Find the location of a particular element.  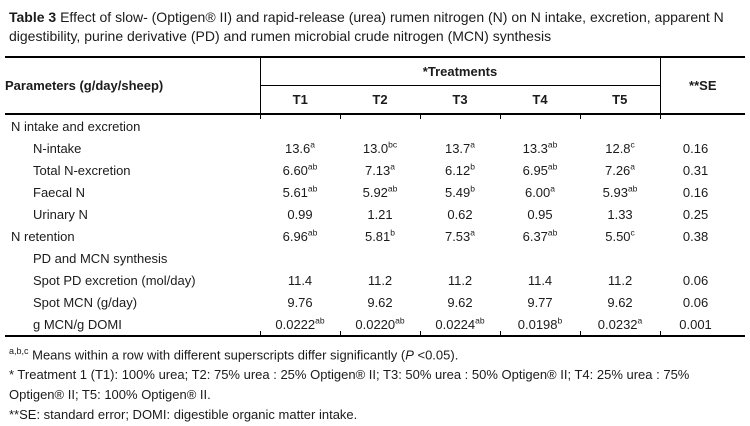

value-cell: 7.26a is located at coordinates (620, 169).